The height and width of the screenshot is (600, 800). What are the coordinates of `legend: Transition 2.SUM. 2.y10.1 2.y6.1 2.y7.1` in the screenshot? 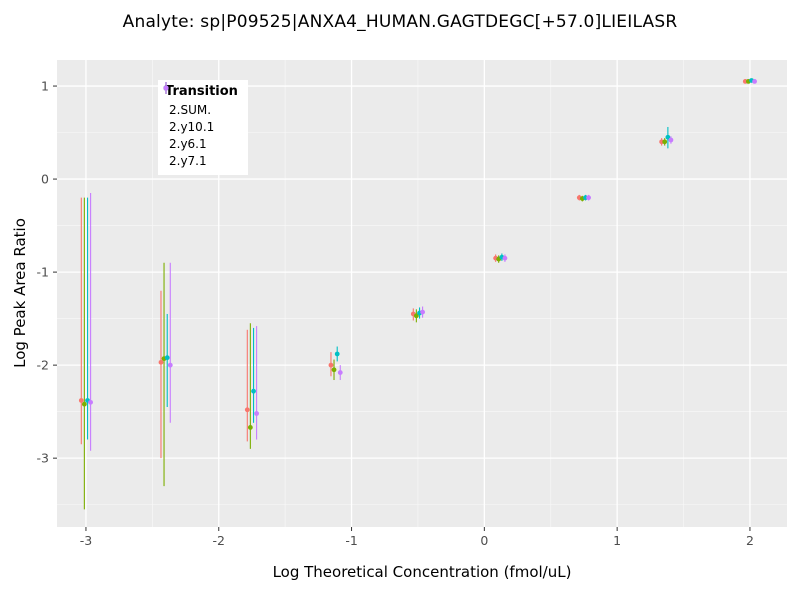 It's located at (203, 127).